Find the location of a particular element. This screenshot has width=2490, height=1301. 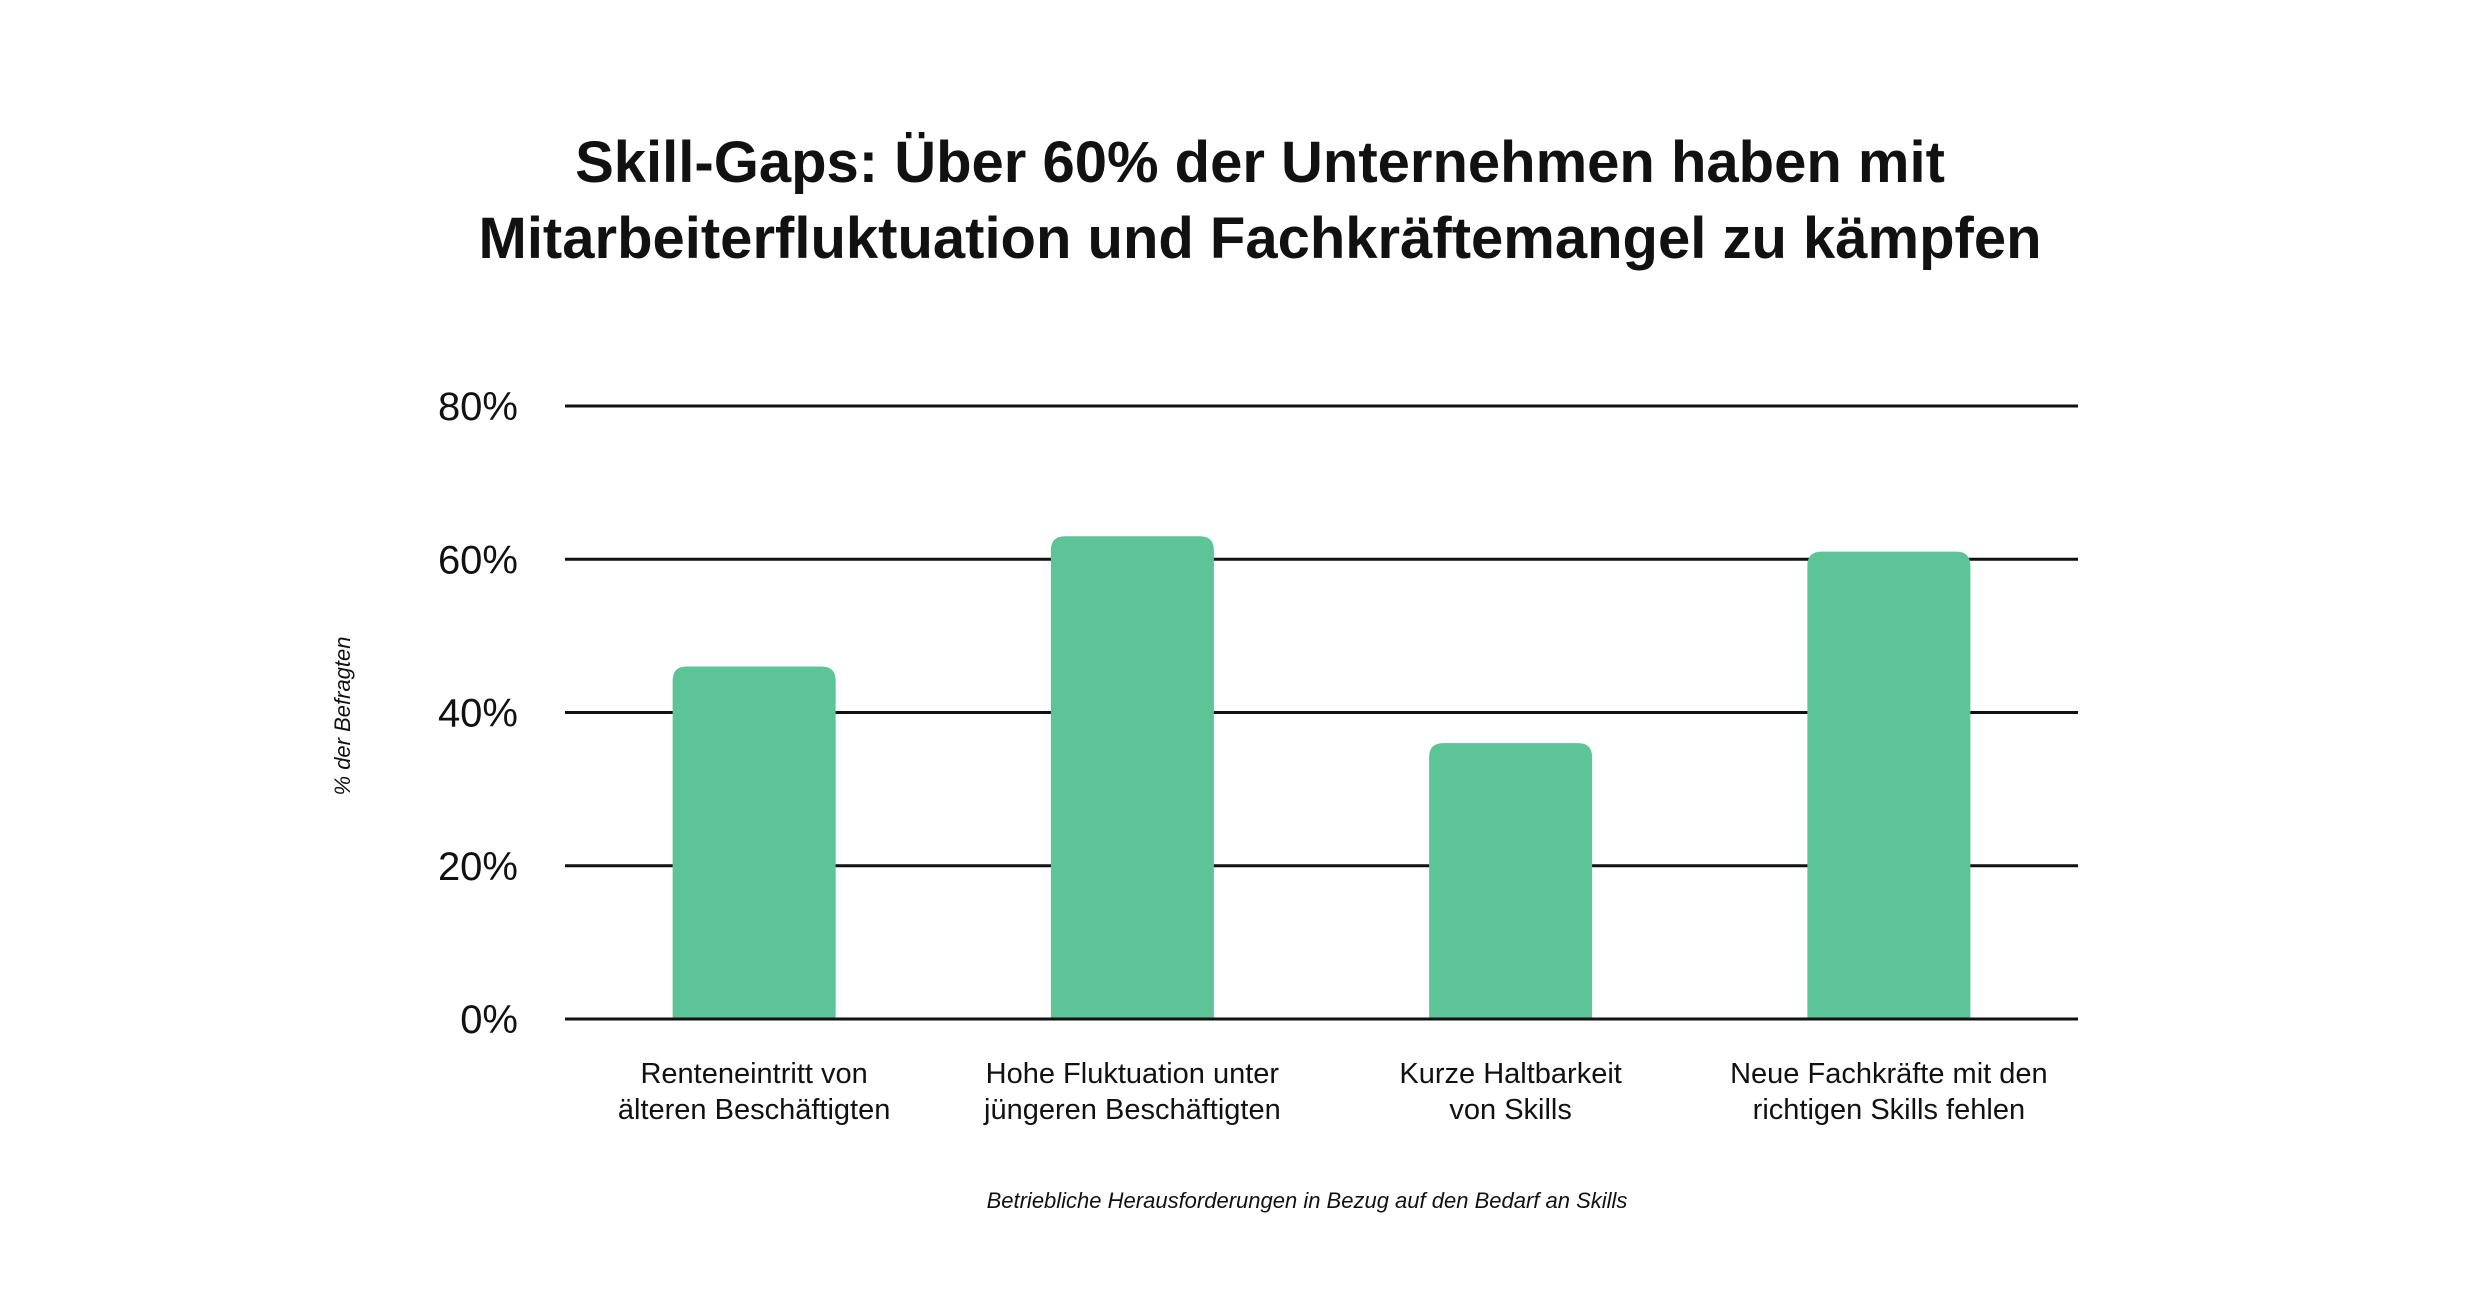

x-tick-label-4-line-2: richtigen Skills fehlen is located at coordinates (1889, 1110).